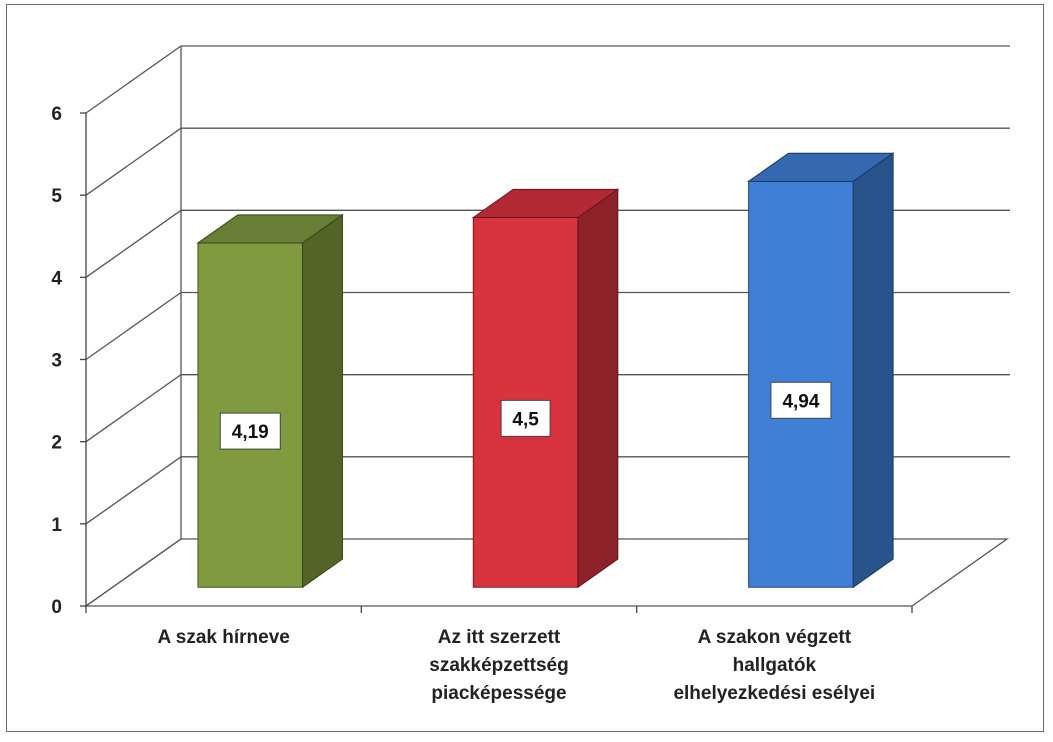  I want to click on y-tick-label: 6, so click(56, 114).